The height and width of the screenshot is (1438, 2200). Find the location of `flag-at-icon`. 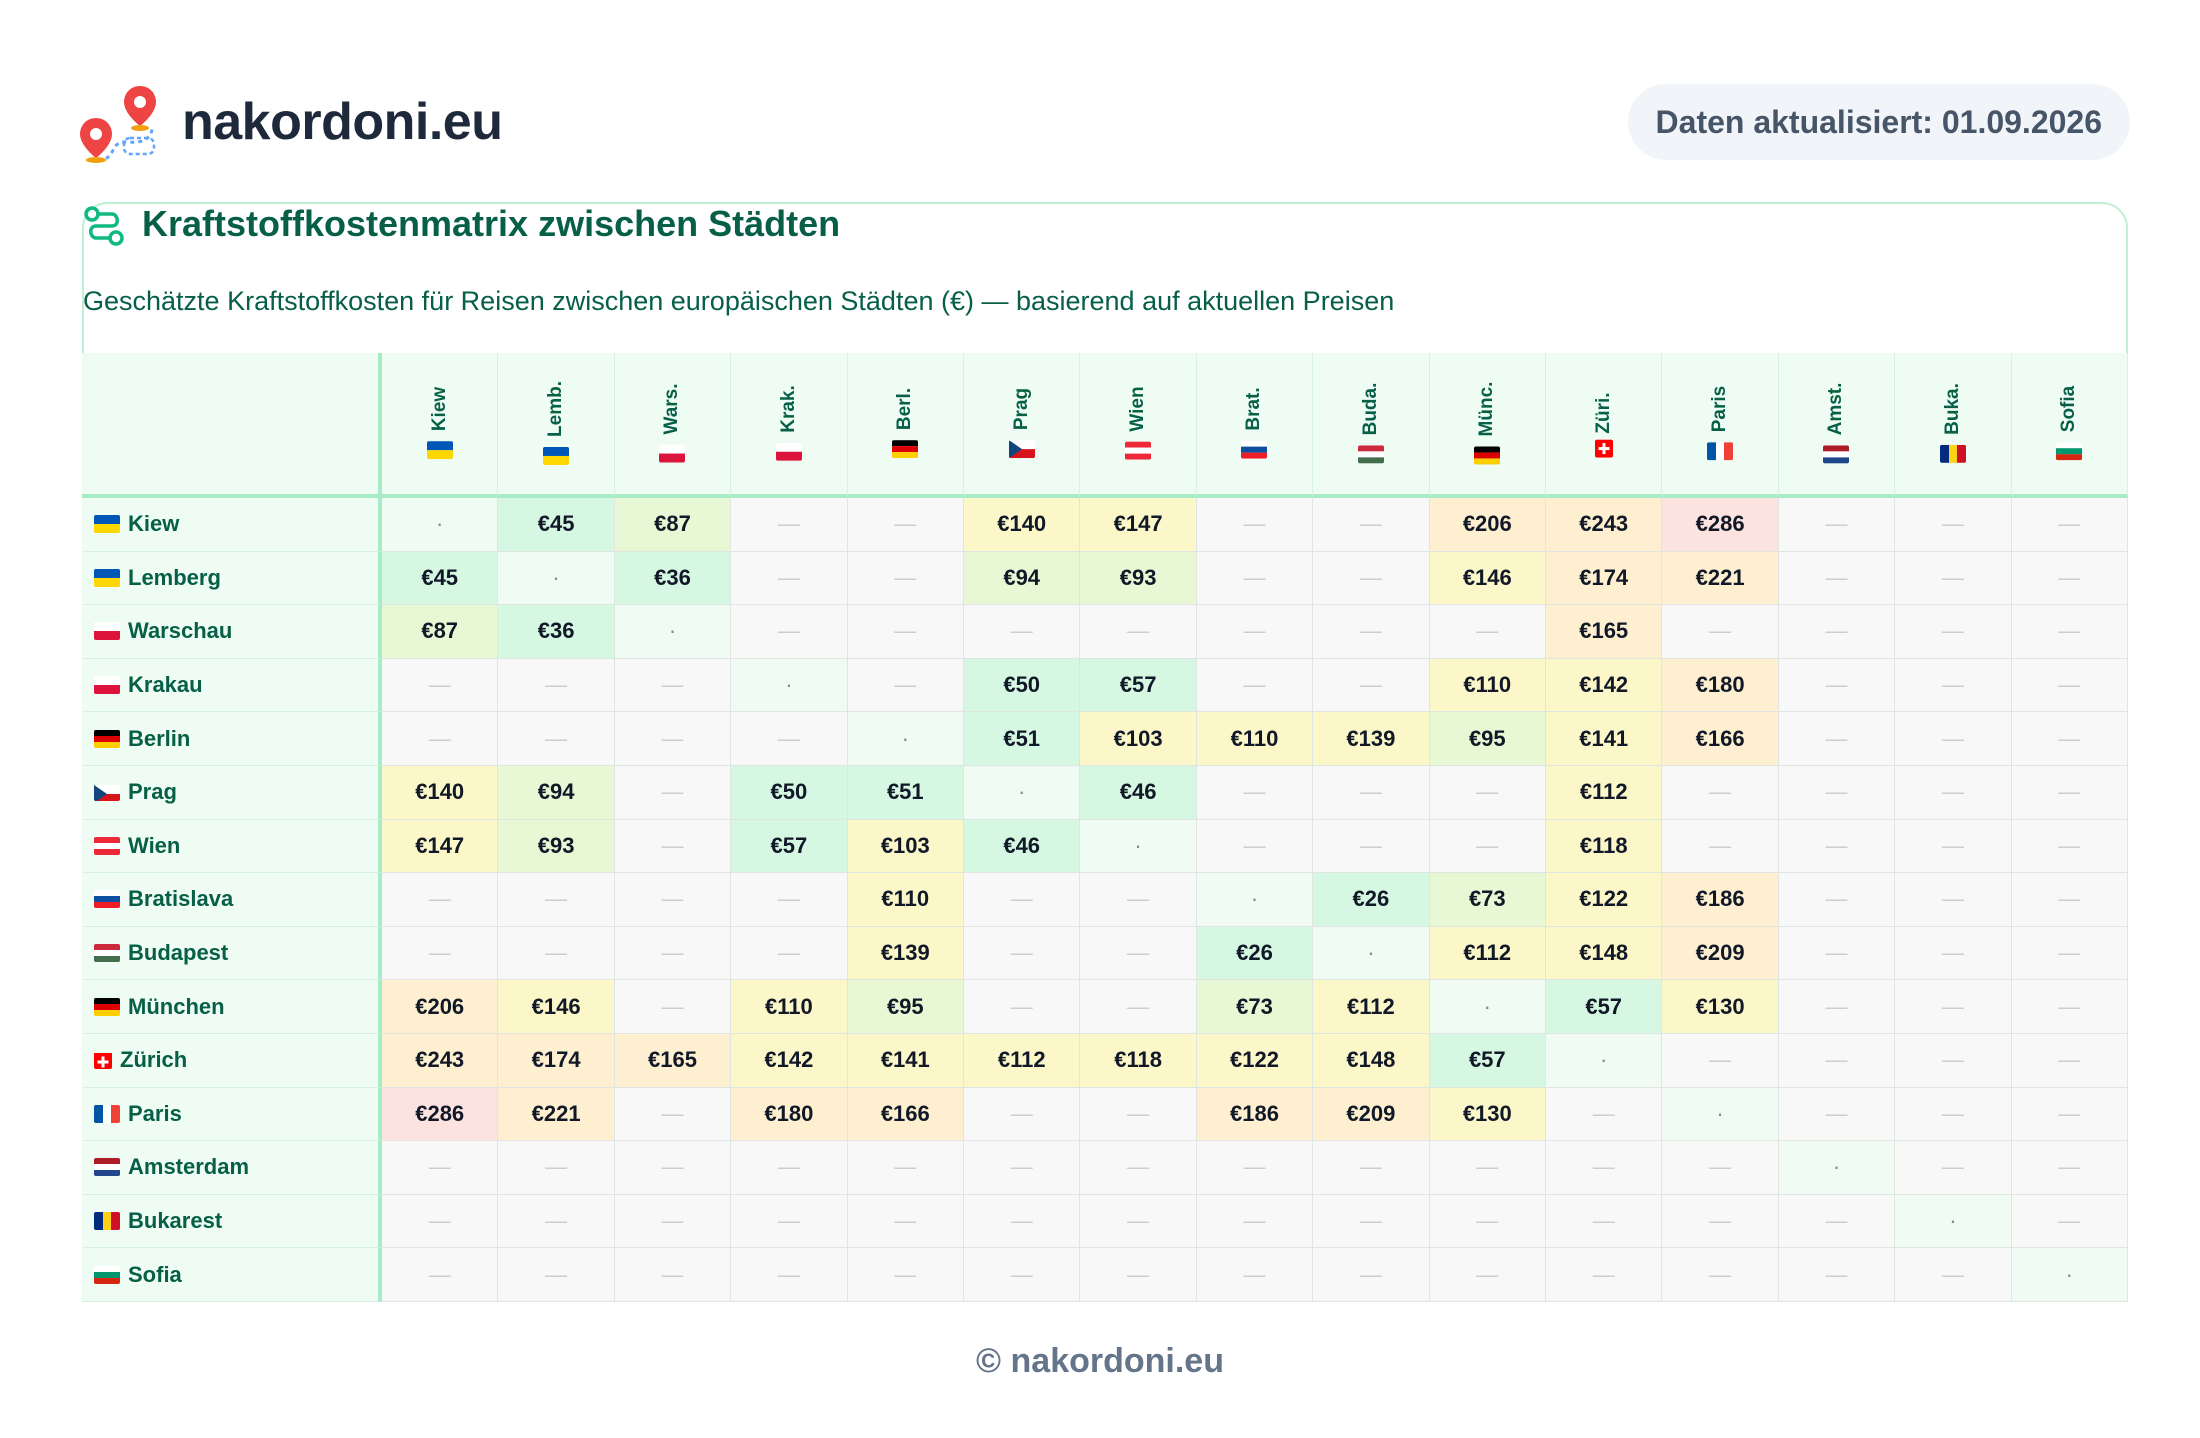

flag-at-icon is located at coordinates (1138, 450).